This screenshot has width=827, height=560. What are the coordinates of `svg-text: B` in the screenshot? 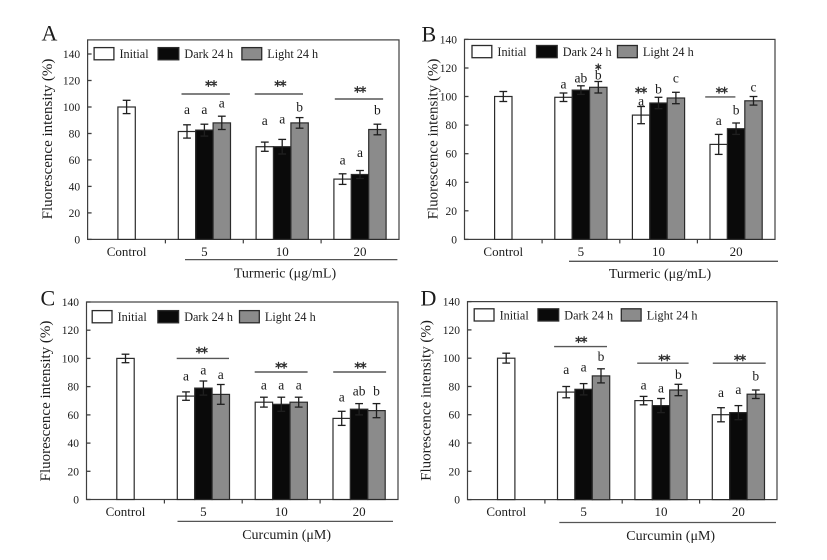 It's located at (429, 34).